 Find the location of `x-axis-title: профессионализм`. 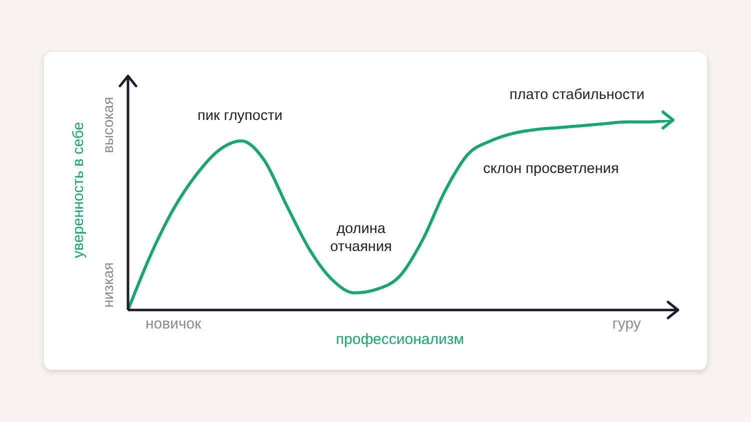

x-axis-title: профессионализм is located at coordinates (400, 339).